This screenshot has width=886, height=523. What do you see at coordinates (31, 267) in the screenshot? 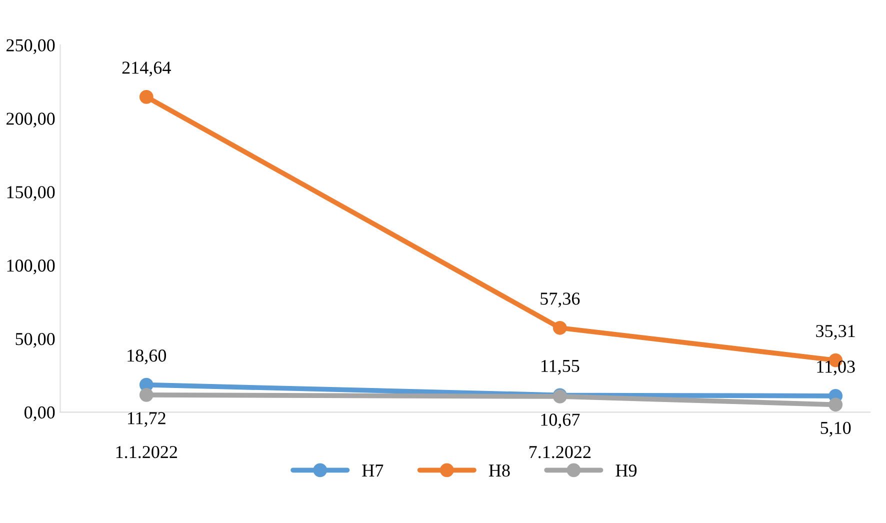
I see `y-tick-label: 100,00` at bounding box center [31, 267].